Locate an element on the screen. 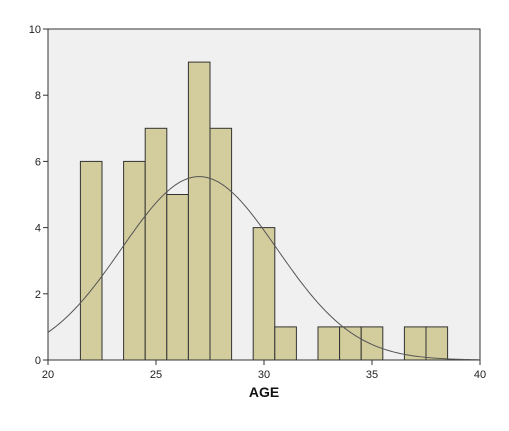 Image resolution: width=509 pixels, height=431 pixels. y-tick-label: 2 is located at coordinates (38, 295).